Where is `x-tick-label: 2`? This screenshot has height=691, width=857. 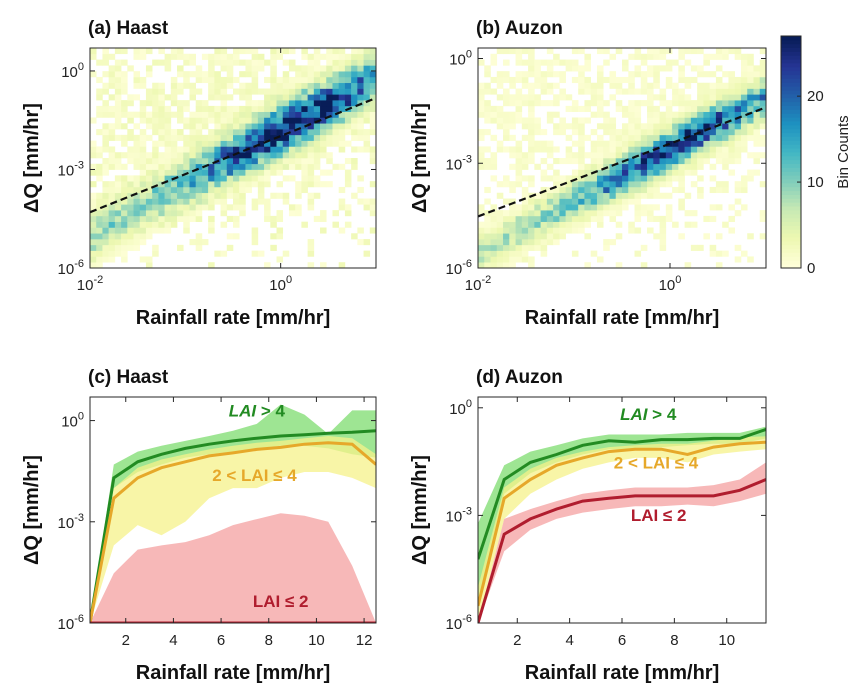 x-tick-label: 2 is located at coordinates (517, 640).